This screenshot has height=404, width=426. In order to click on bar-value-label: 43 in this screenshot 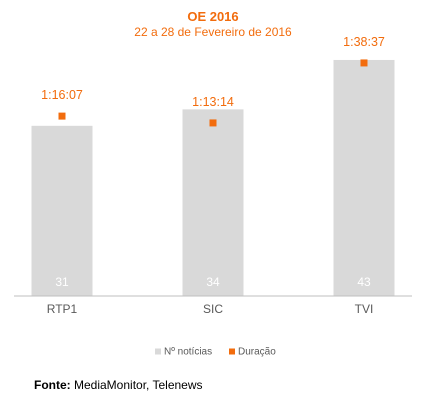, I will do `click(364, 282)`.